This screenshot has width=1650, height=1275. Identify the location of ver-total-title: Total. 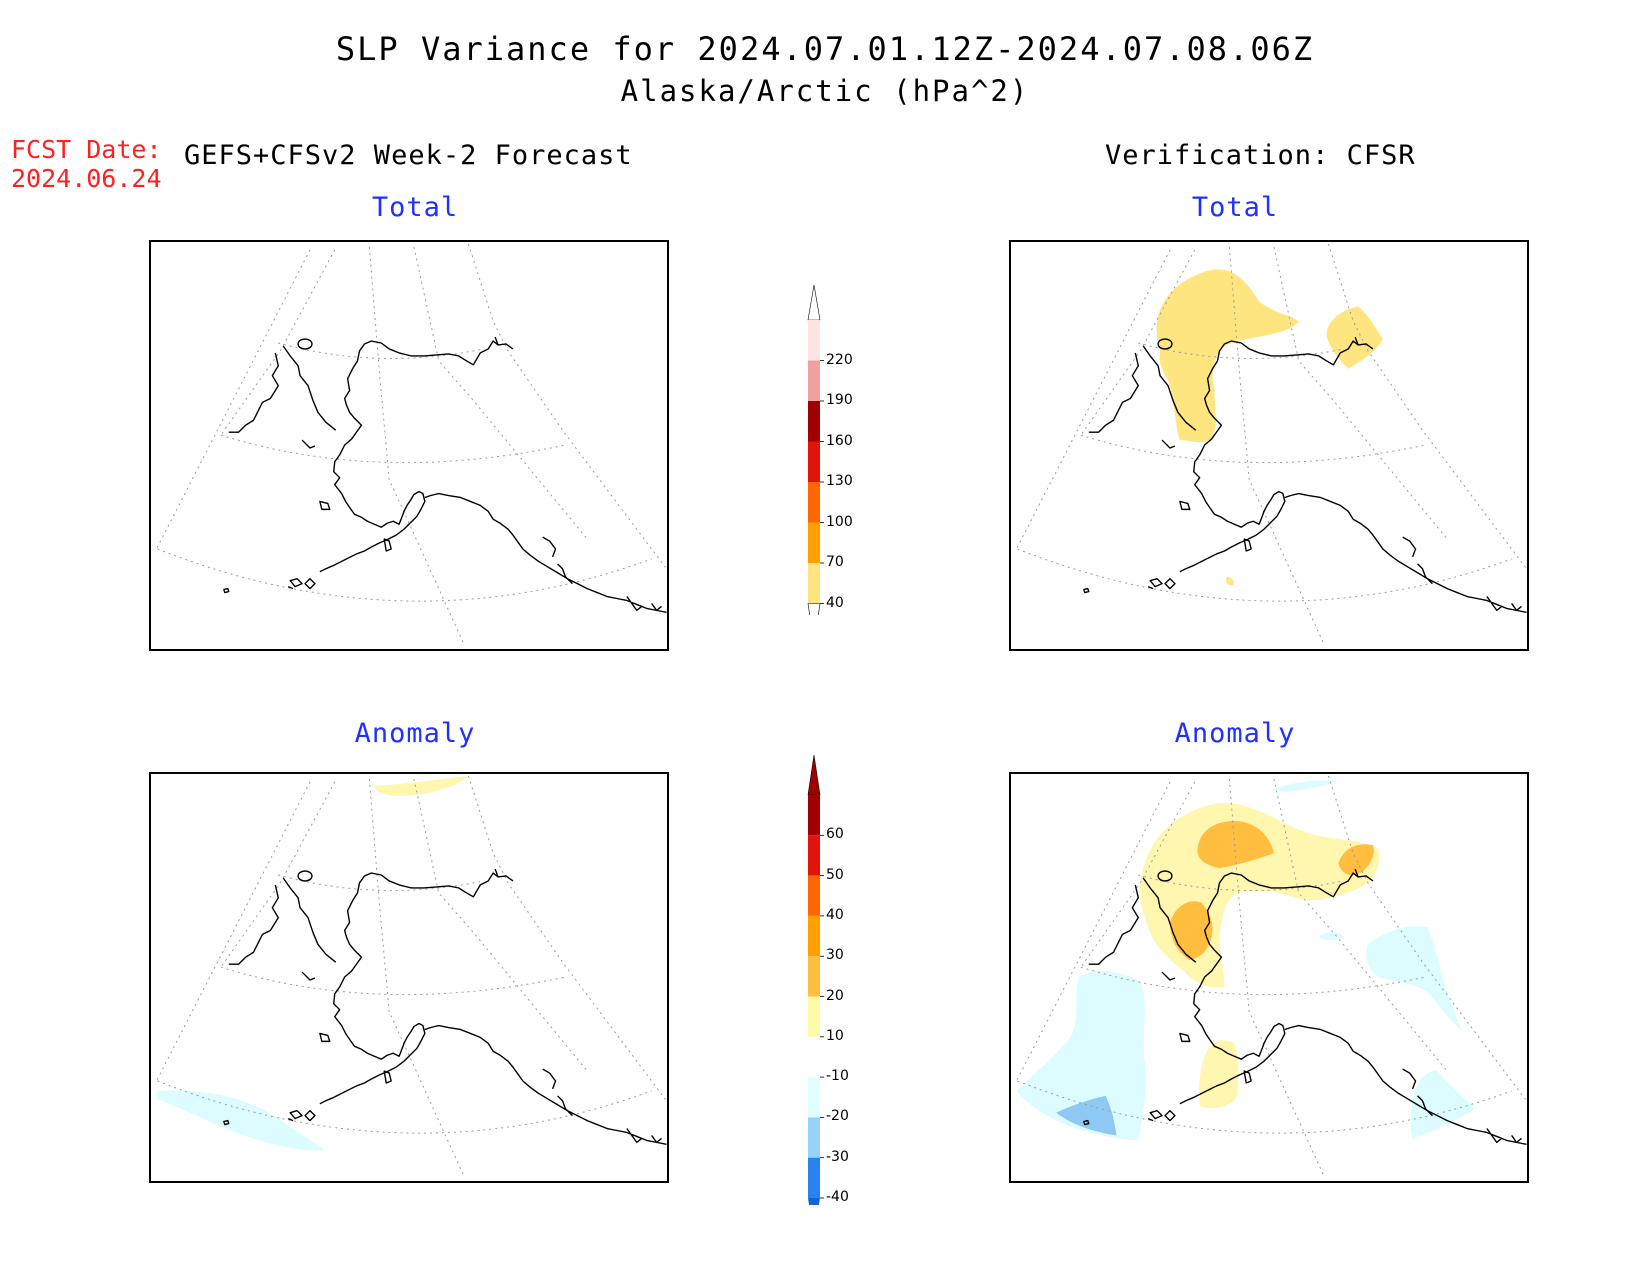
(1235, 207).